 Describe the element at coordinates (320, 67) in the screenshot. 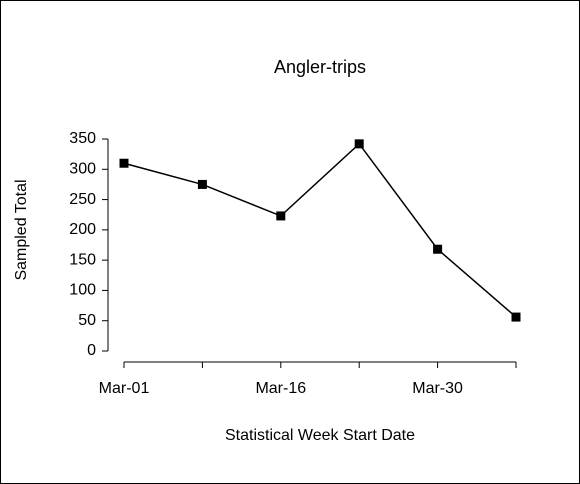

I see `chart-title: Angler-trips` at that location.